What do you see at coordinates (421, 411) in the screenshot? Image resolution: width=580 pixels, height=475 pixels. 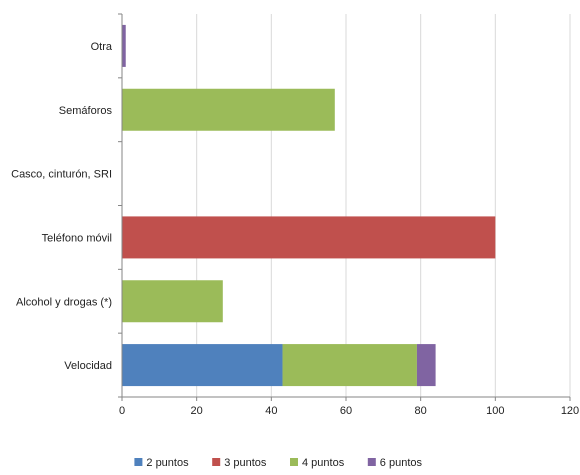 I see `x-tick-label: 80` at bounding box center [421, 411].